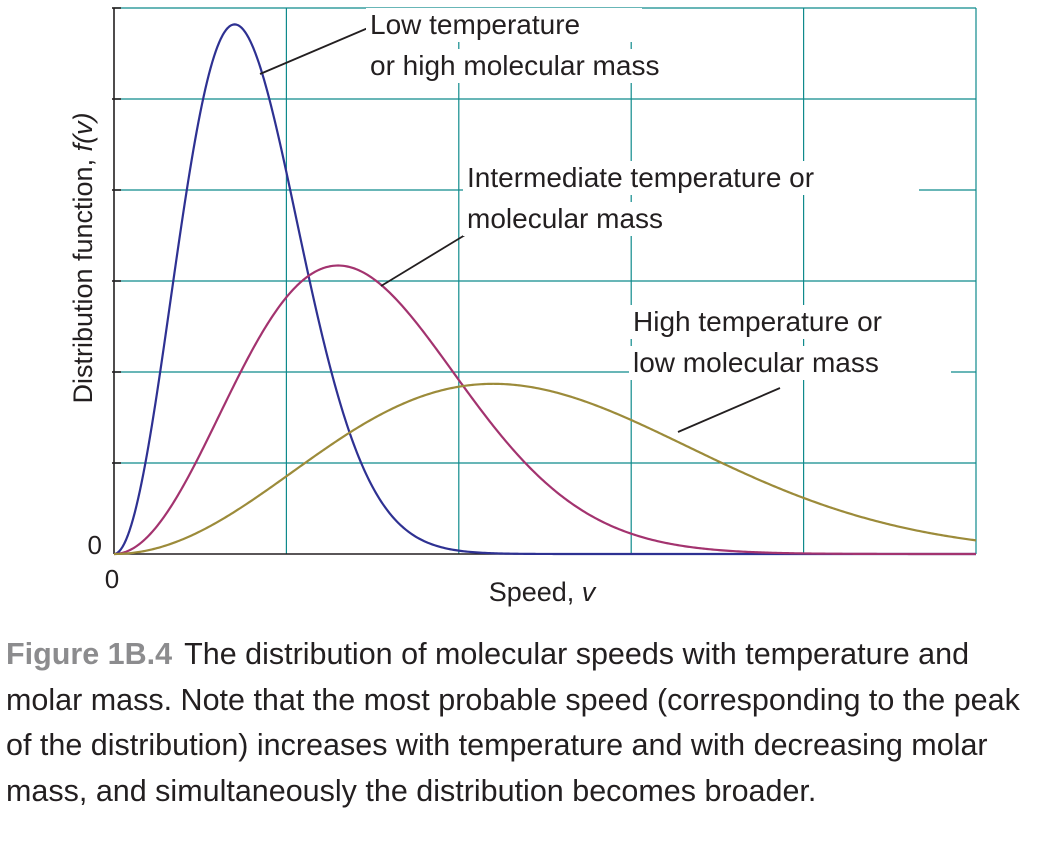 The image size is (1048, 864). What do you see at coordinates (514, 65) in the screenshot?
I see `annotation-low-line-2: or high molecular mass` at bounding box center [514, 65].